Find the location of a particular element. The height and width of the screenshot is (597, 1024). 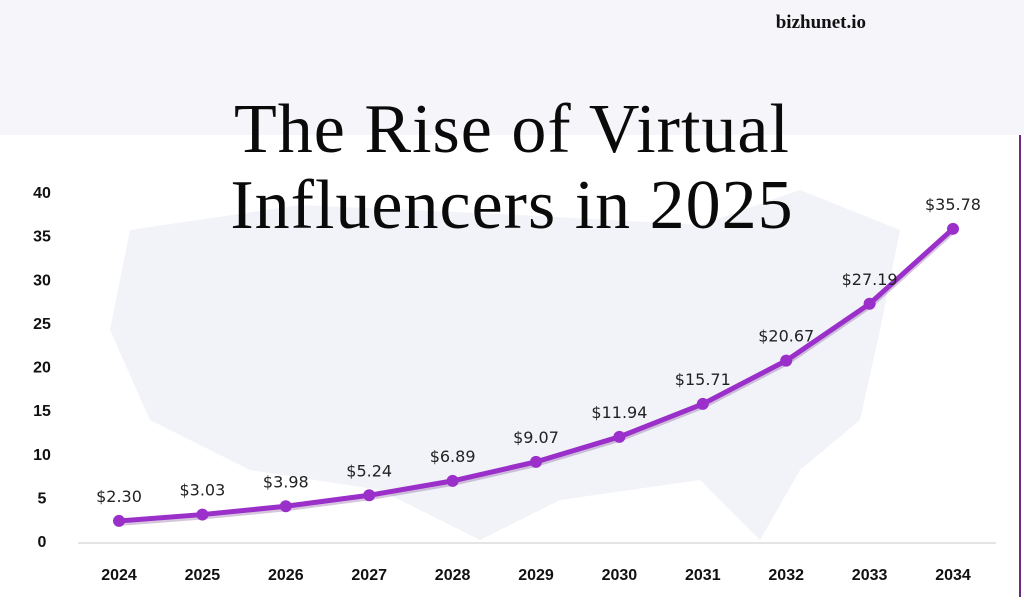

y-tick-label: 0 is located at coordinates (42, 542).